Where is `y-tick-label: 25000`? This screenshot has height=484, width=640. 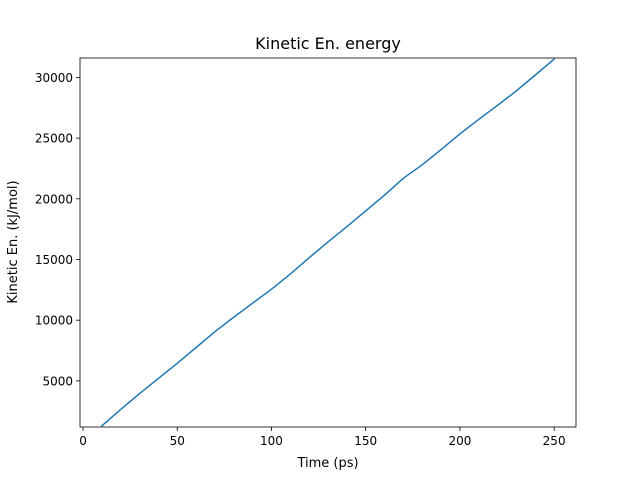 y-tick-label: 25000 is located at coordinates (54, 139).